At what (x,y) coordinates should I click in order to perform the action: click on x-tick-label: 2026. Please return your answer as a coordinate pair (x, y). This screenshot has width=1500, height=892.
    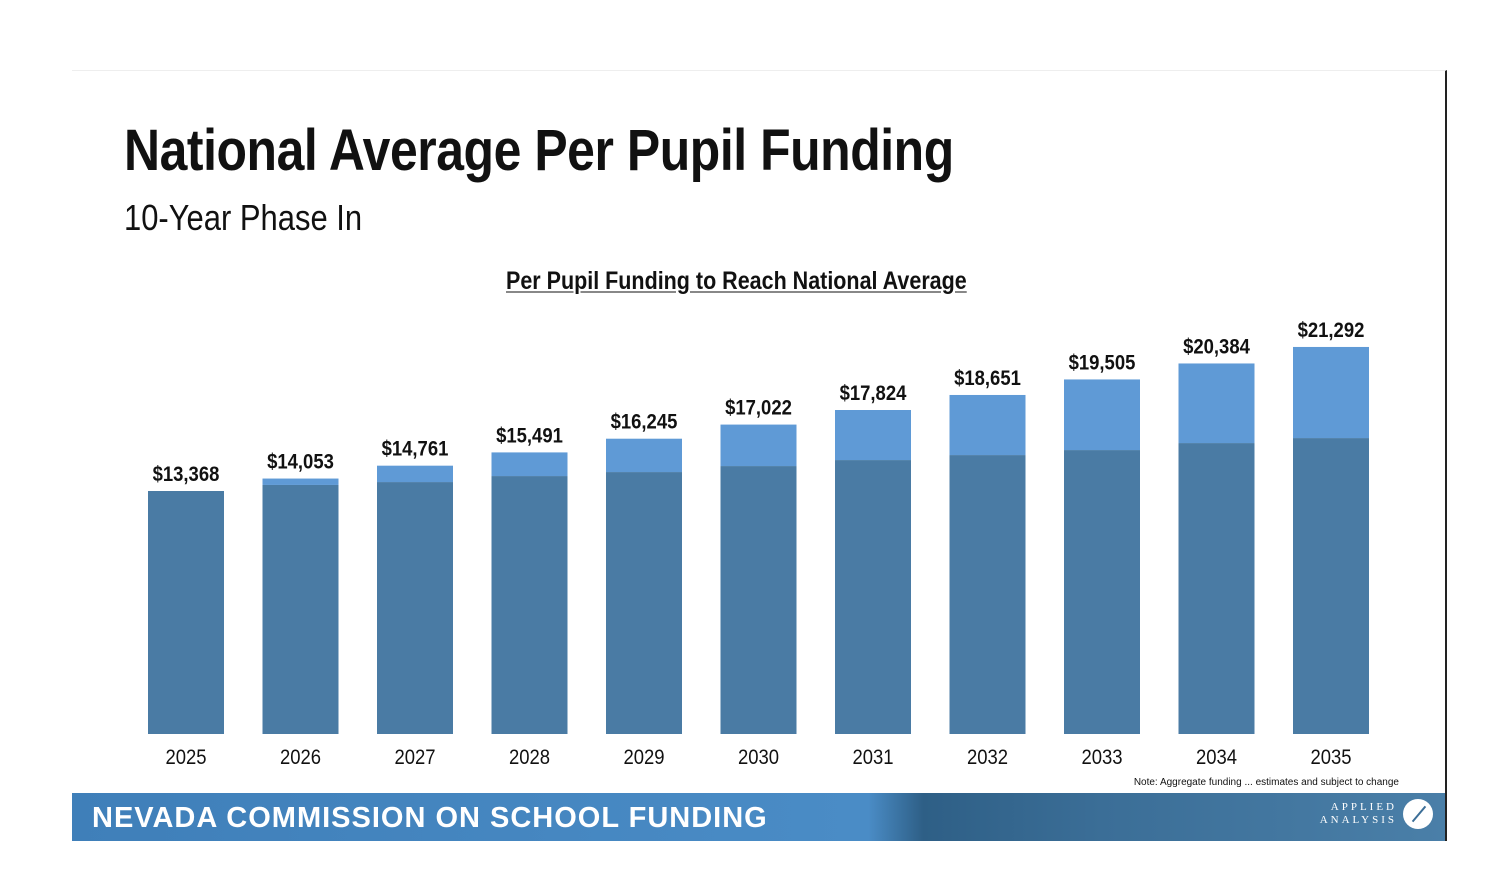
    Looking at the image, I should click on (300, 757).